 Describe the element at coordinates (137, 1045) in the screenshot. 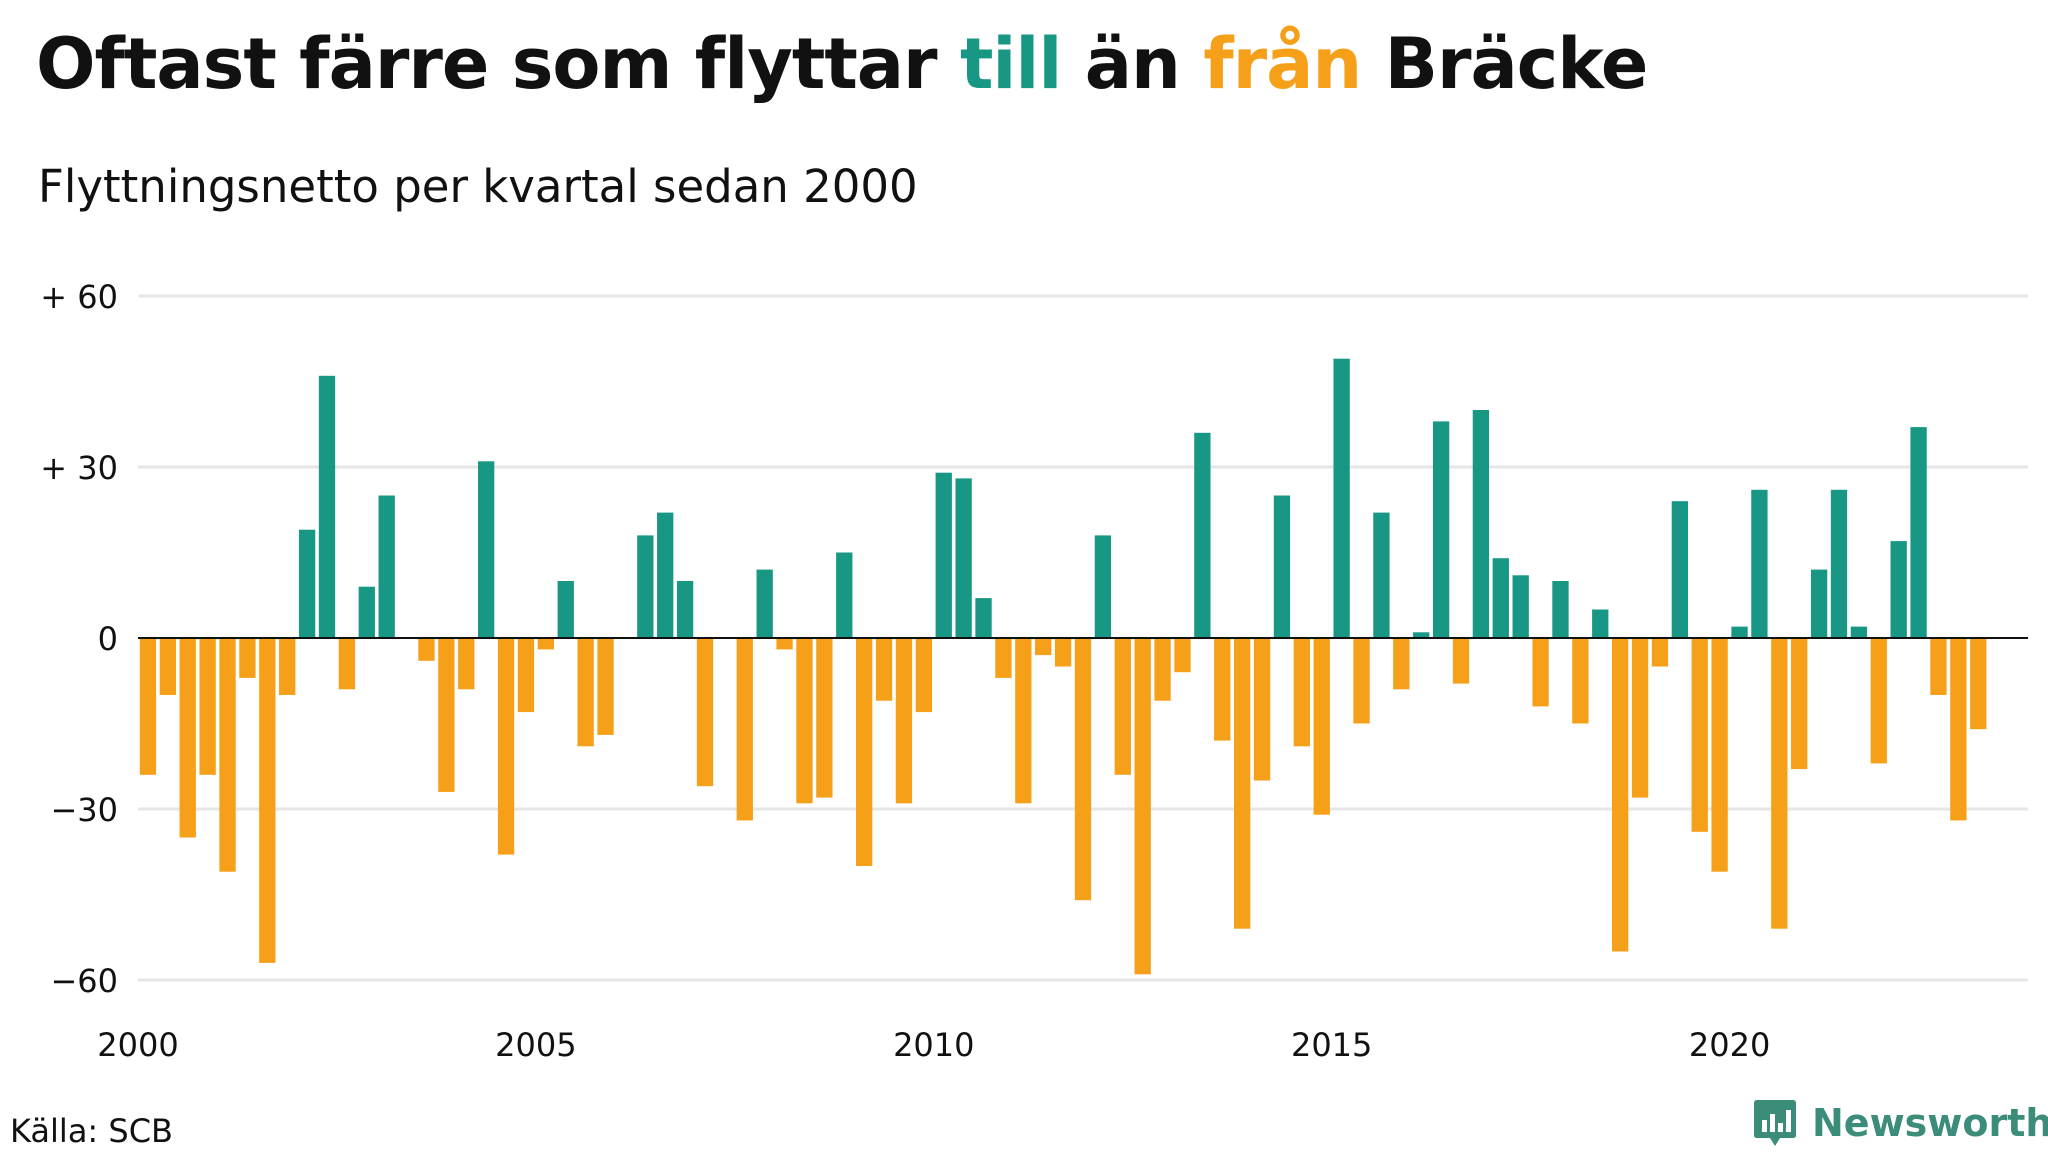

I see `x-tick-label: 2000` at that location.